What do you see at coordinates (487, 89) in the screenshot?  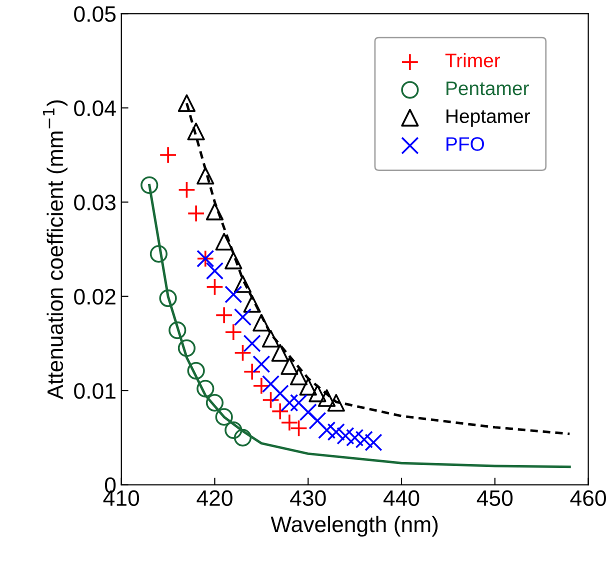 I see `legend-label: Pentamer` at bounding box center [487, 89].